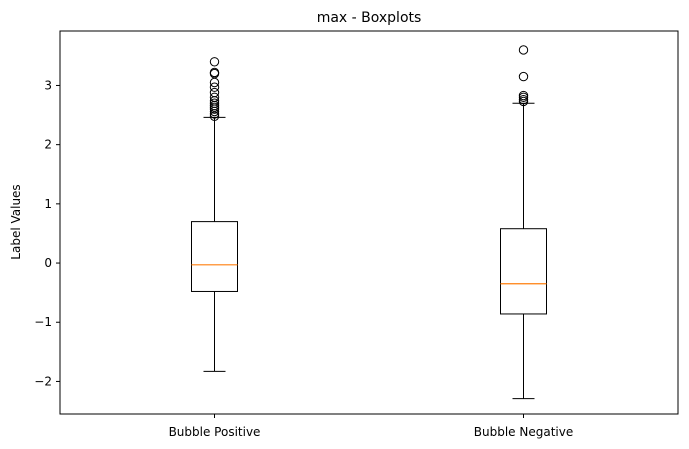  What do you see at coordinates (523, 432) in the screenshot?
I see `x-tick-label: Bubble Negative` at bounding box center [523, 432].